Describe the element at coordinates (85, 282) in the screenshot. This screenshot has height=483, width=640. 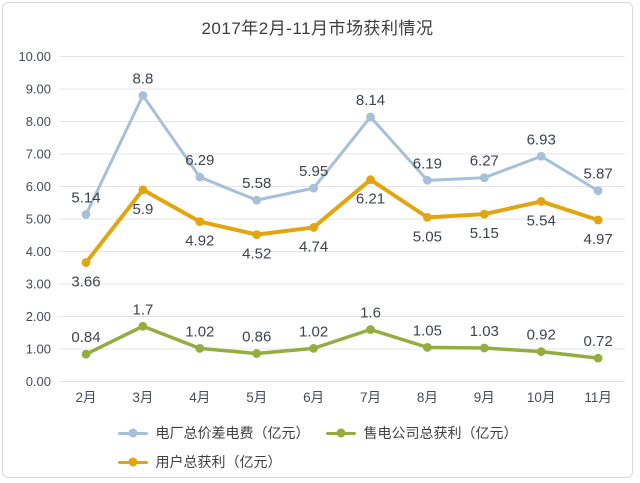
I see `data-label: 3.66` at that location.